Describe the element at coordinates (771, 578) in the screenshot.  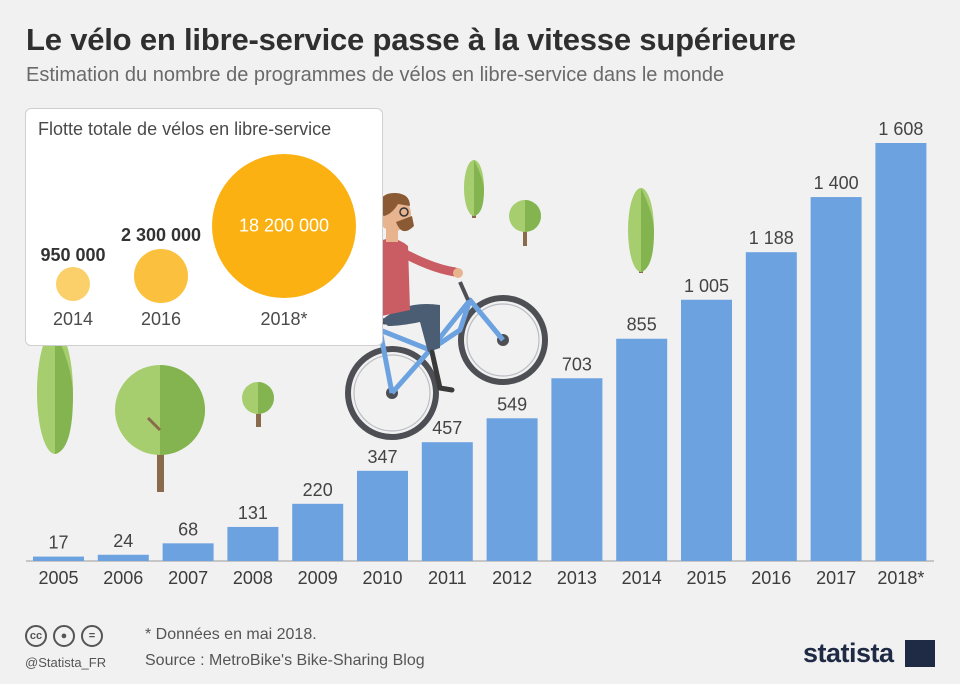
I see `x-tick-label: 2016` at that location.